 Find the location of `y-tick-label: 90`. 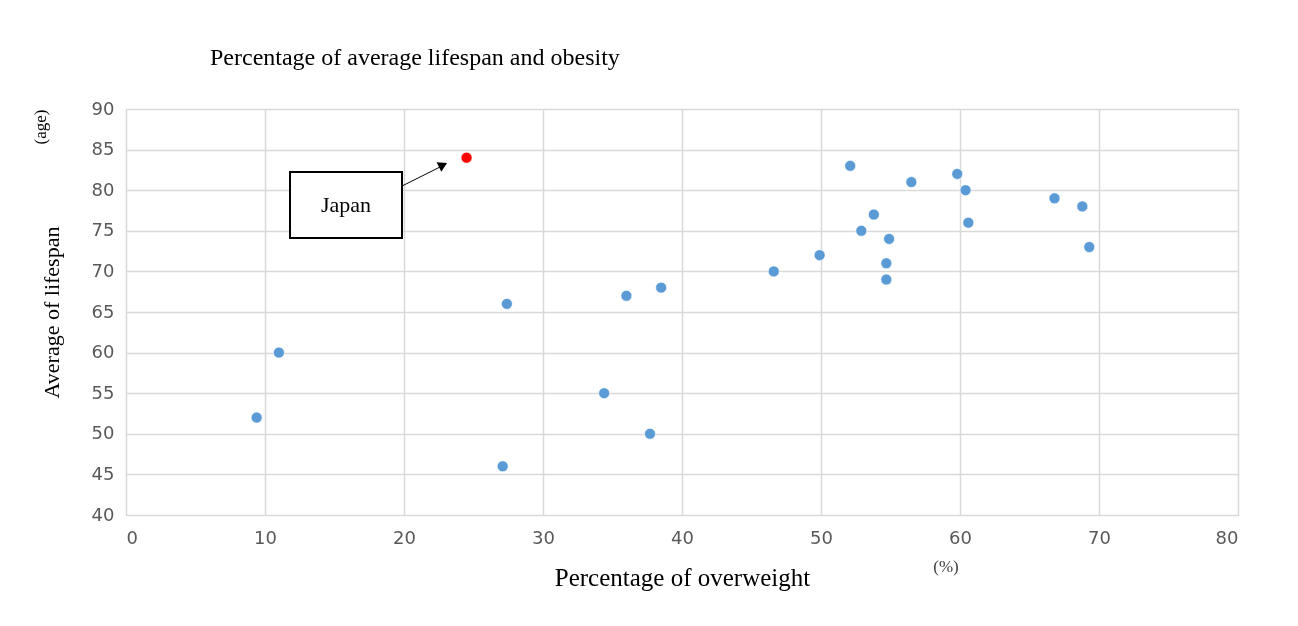

y-tick-label: 90 is located at coordinates (103, 108).